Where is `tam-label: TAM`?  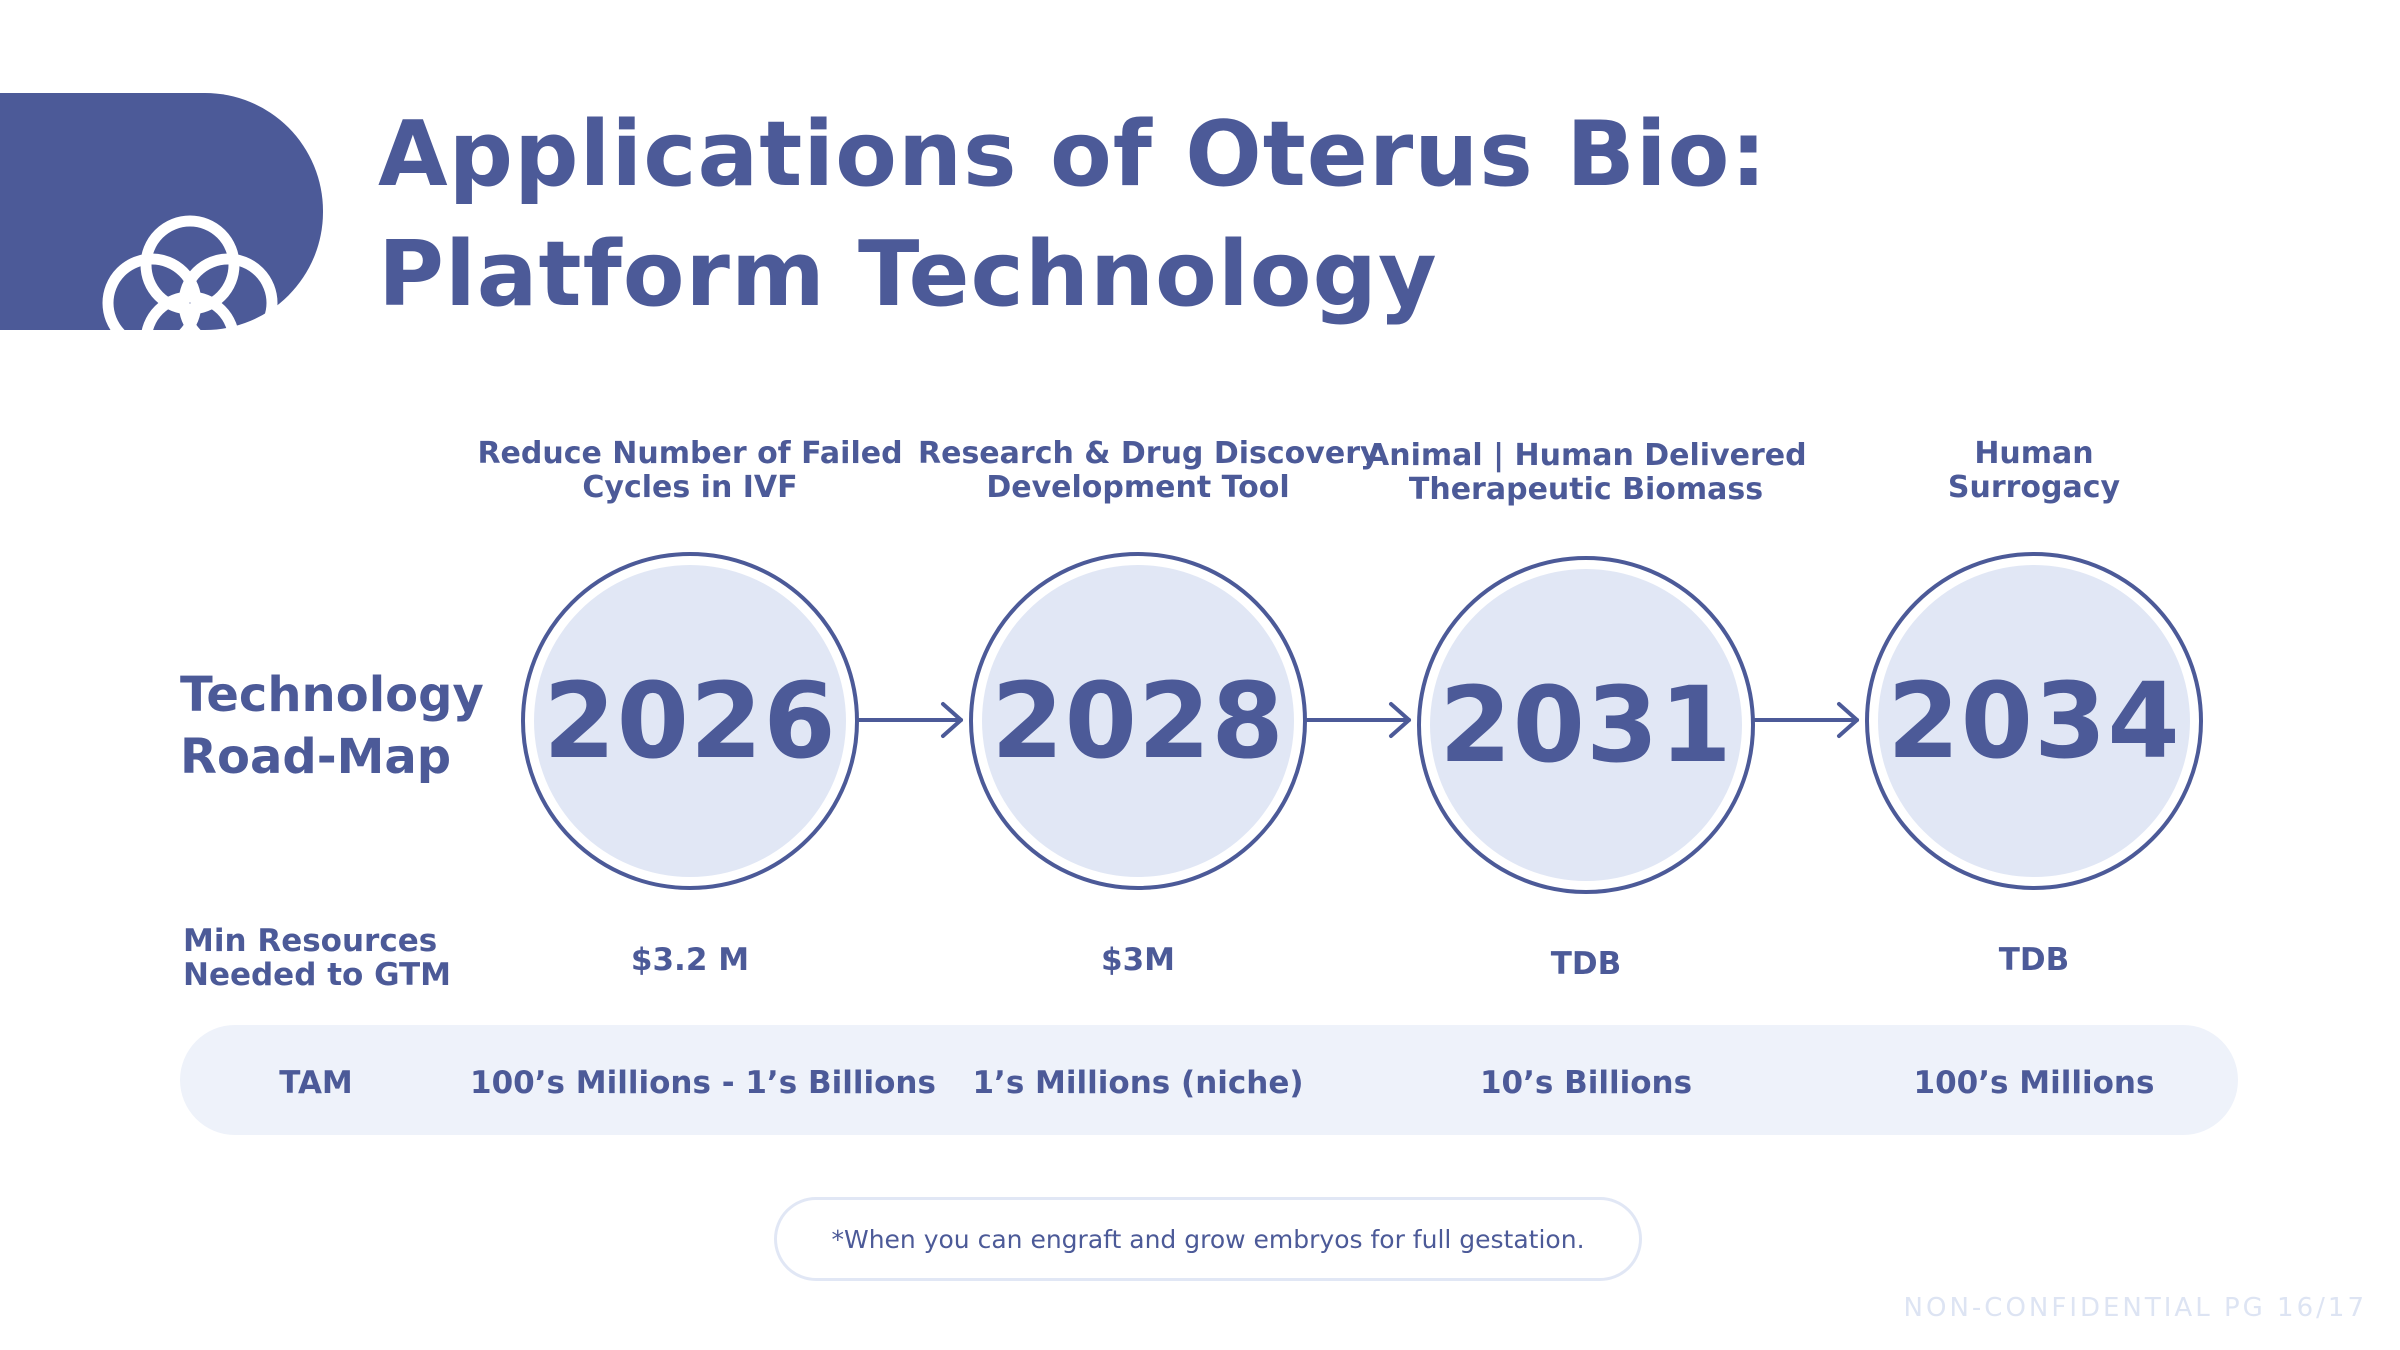
tam-label: TAM is located at coordinates (316, 1083).